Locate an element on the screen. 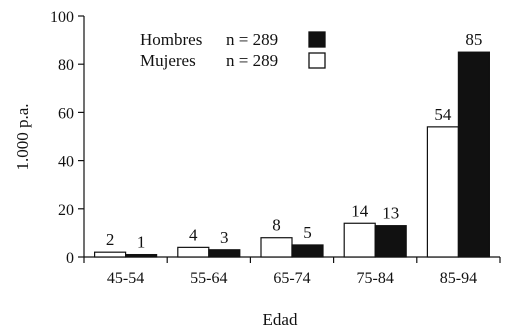  y-axis-title: 1.000 p.a. is located at coordinates (22, 136).